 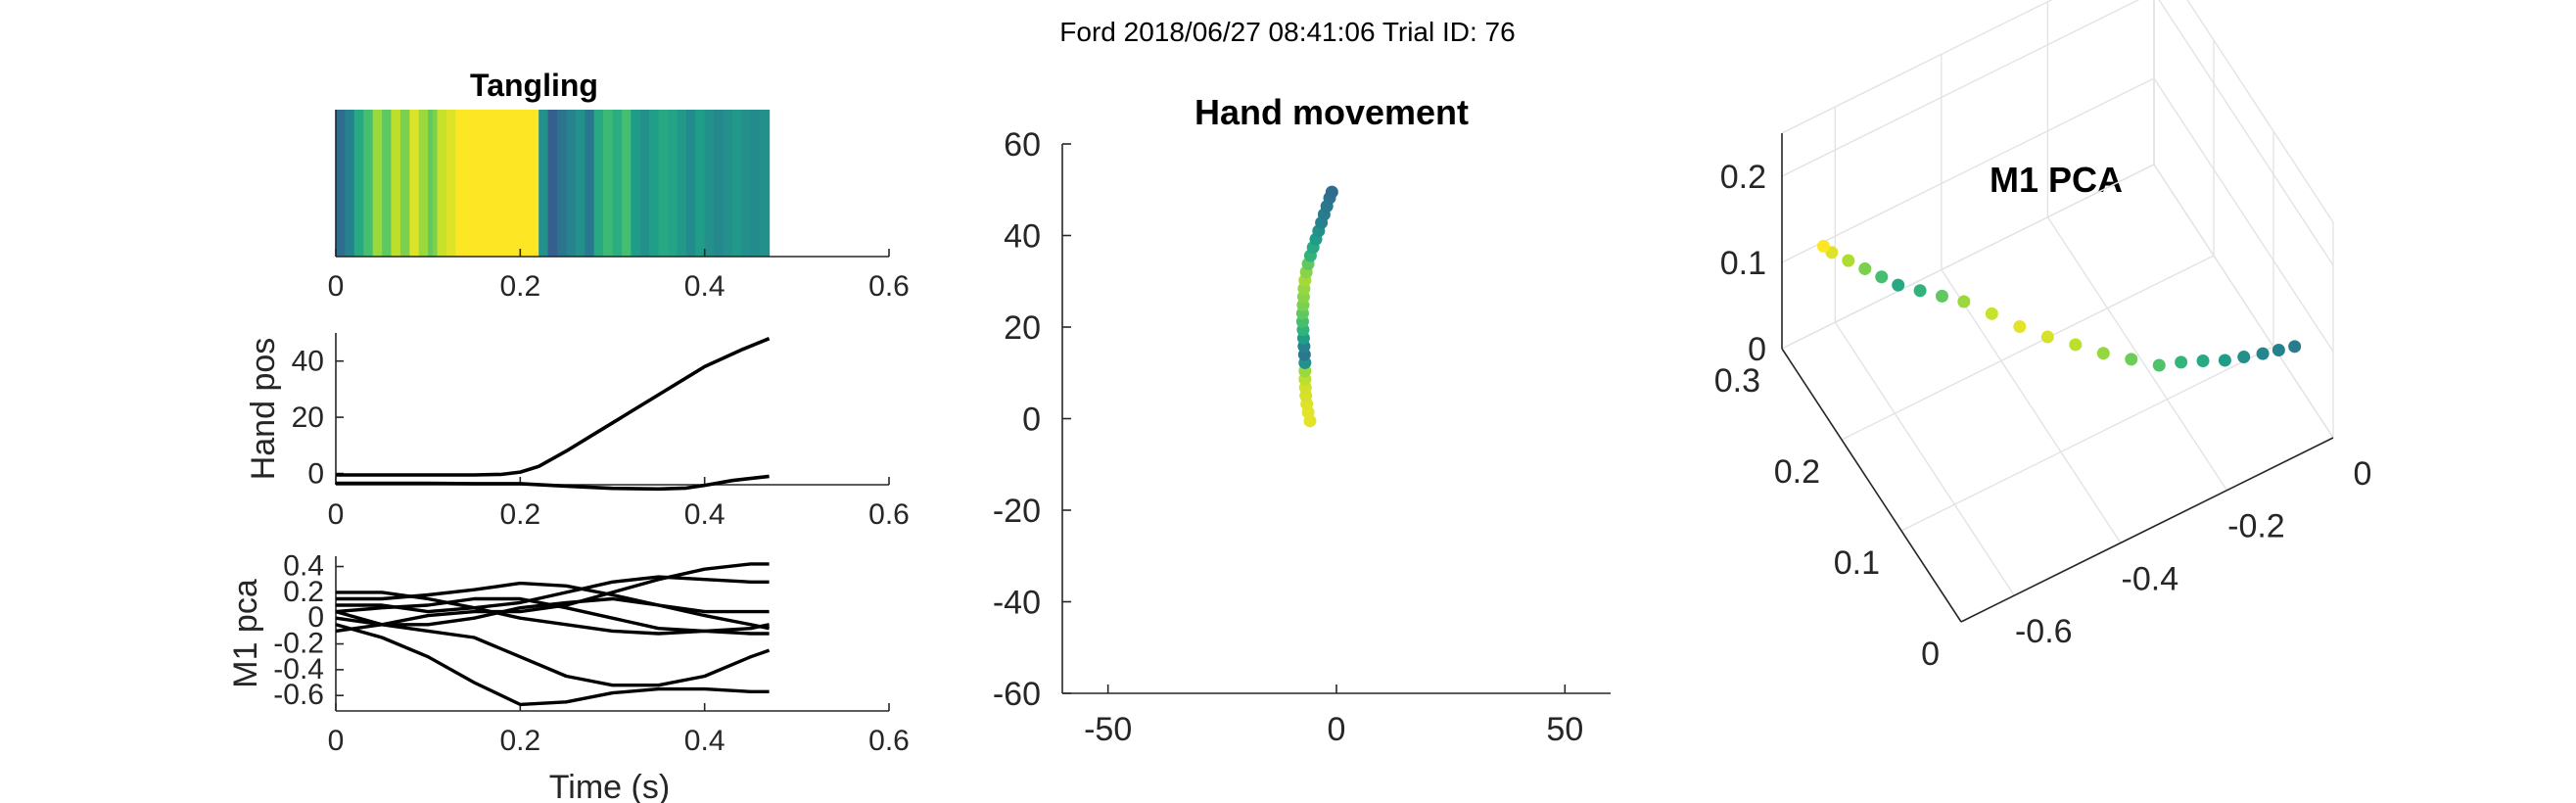 What do you see at coordinates (2244, 302) in the screenshot?
I see `side-wall-grid-line` at bounding box center [2244, 302].